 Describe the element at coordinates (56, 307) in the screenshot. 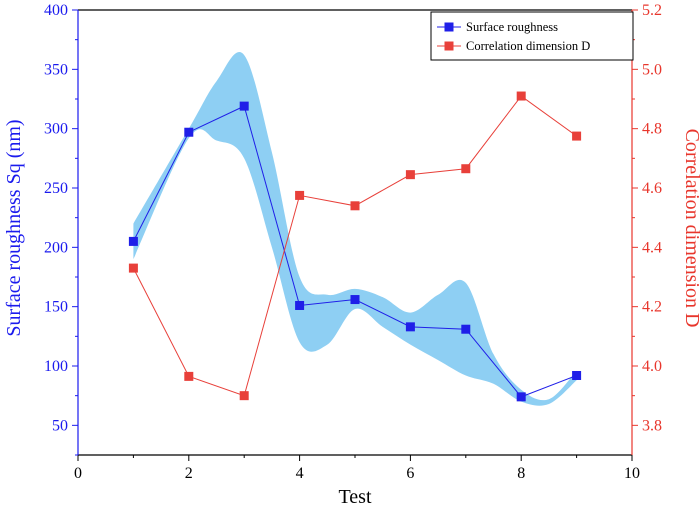

I see `y-tick-label-2: 150` at that location.